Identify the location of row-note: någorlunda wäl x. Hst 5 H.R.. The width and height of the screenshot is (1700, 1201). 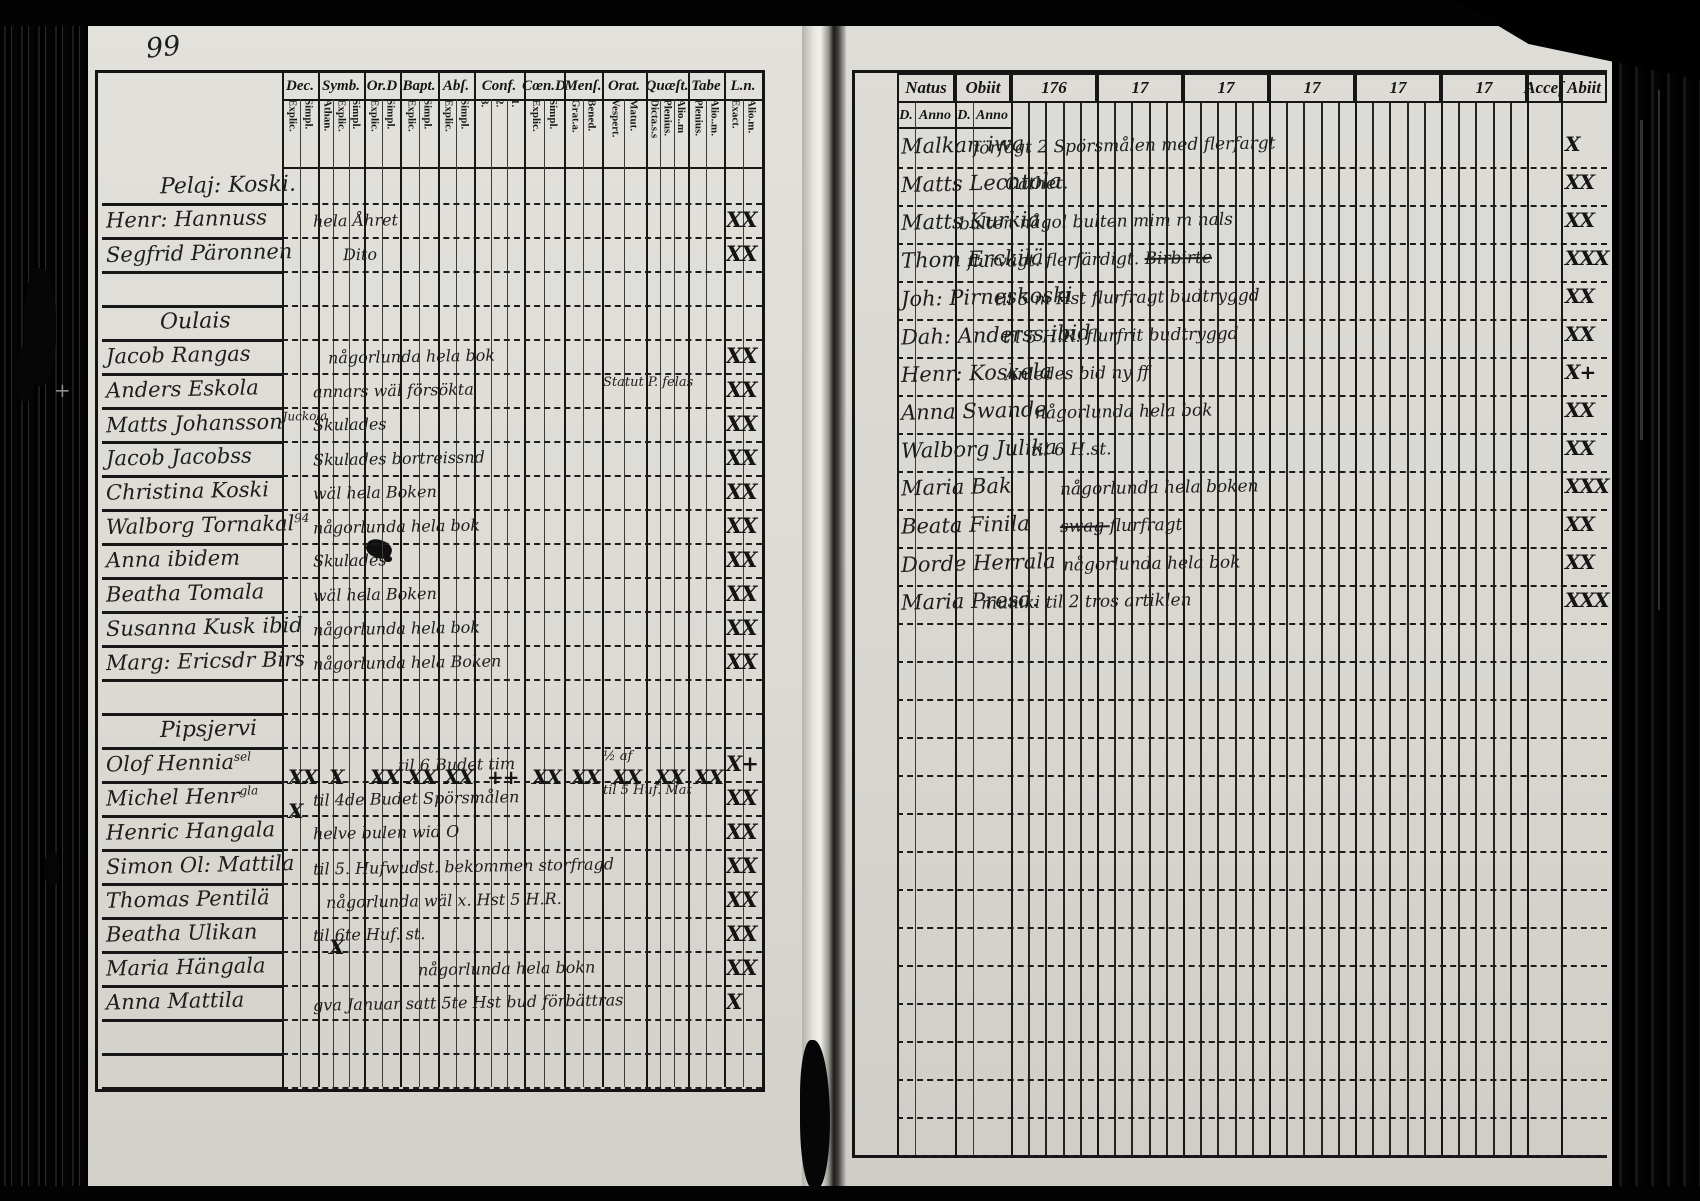
(444, 900).